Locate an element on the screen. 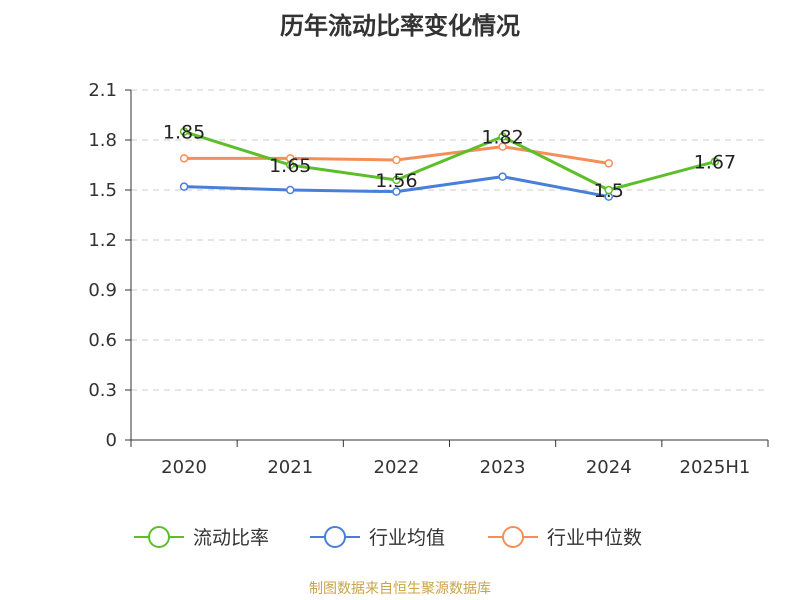 This screenshot has height=600, width=800. data-label: 1.56 is located at coordinates (396, 181).